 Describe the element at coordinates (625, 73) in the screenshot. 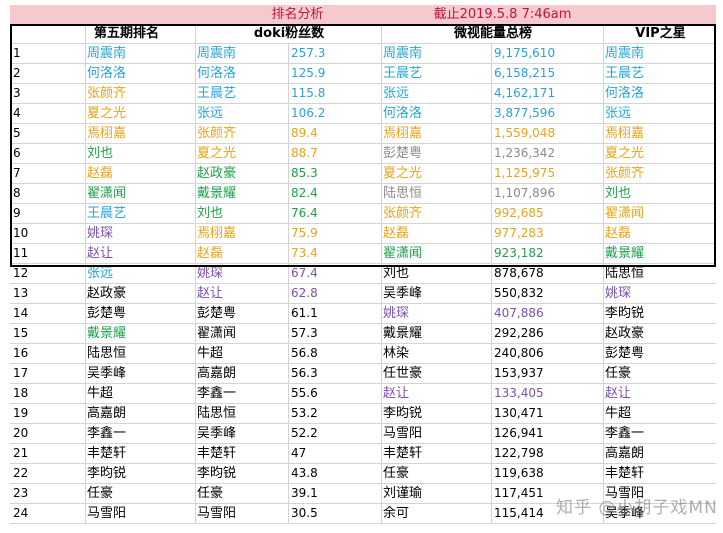

I see `vip-name: 王晨艺` at that location.